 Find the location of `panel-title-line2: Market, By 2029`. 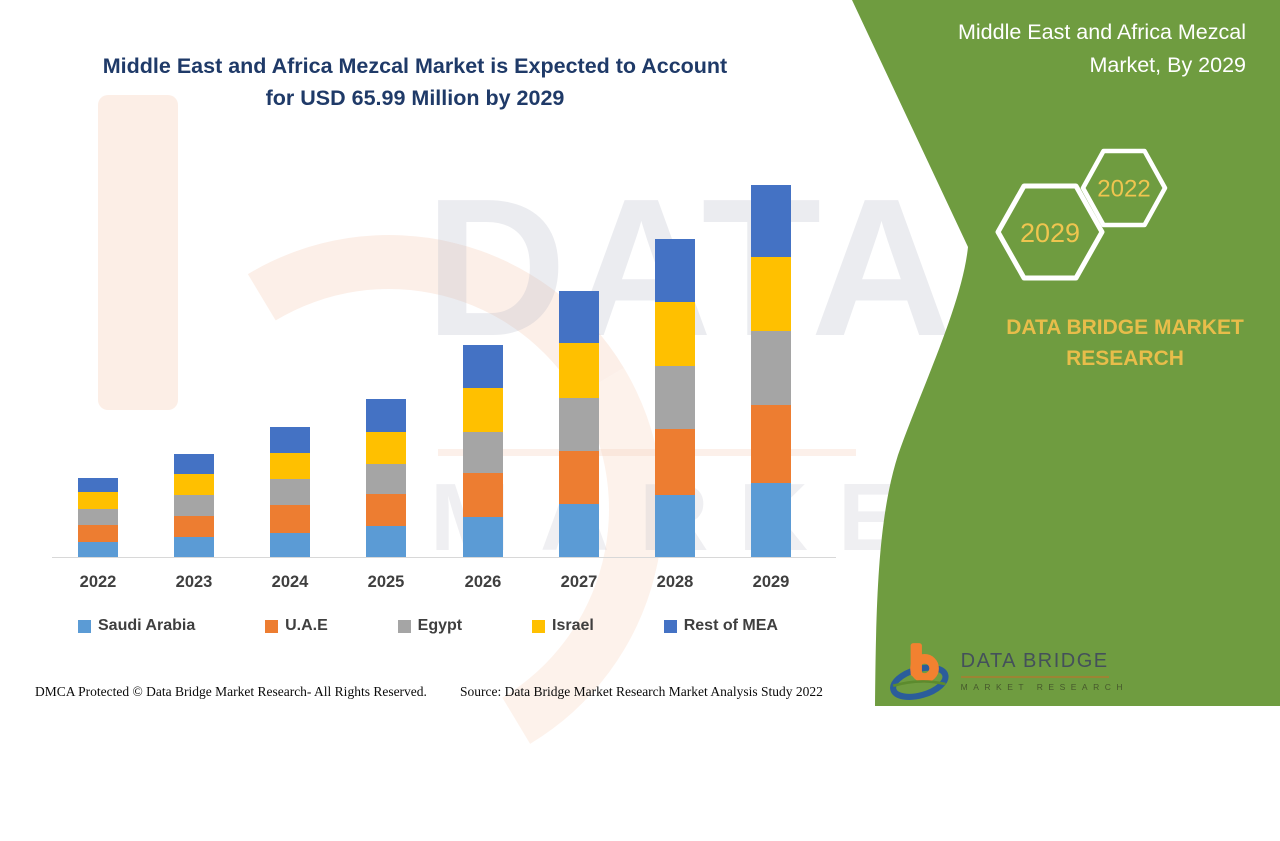

panel-title-line2: Market, By 2029 is located at coordinates (1167, 65).